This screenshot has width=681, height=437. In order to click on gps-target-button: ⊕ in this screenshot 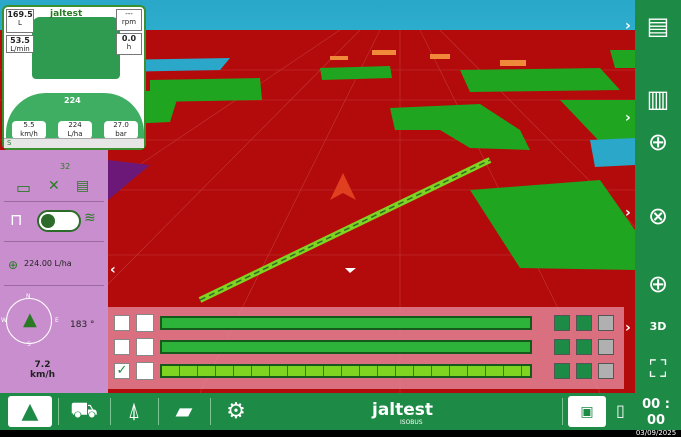, I will do `click(658, 142)`.